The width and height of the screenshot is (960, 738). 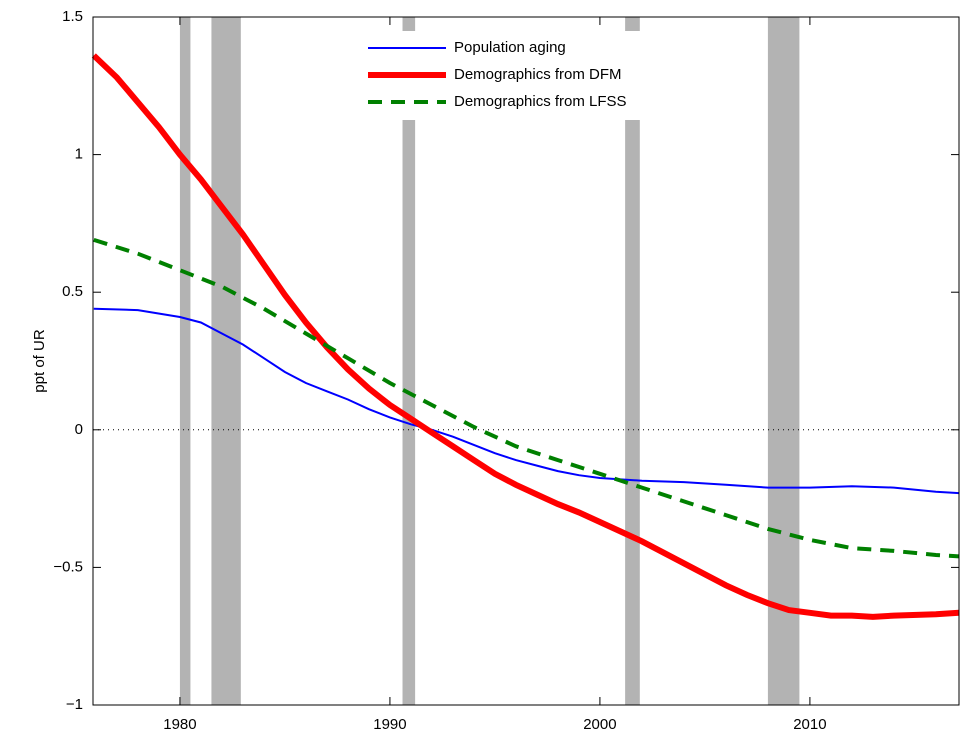 What do you see at coordinates (72, 291) in the screenshot?
I see `y-tick-label: 0.5` at bounding box center [72, 291].